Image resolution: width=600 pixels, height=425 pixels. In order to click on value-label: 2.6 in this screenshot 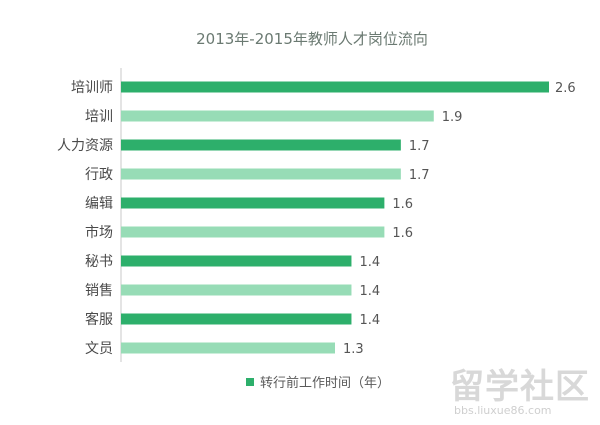, I will do `click(565, 88)`.